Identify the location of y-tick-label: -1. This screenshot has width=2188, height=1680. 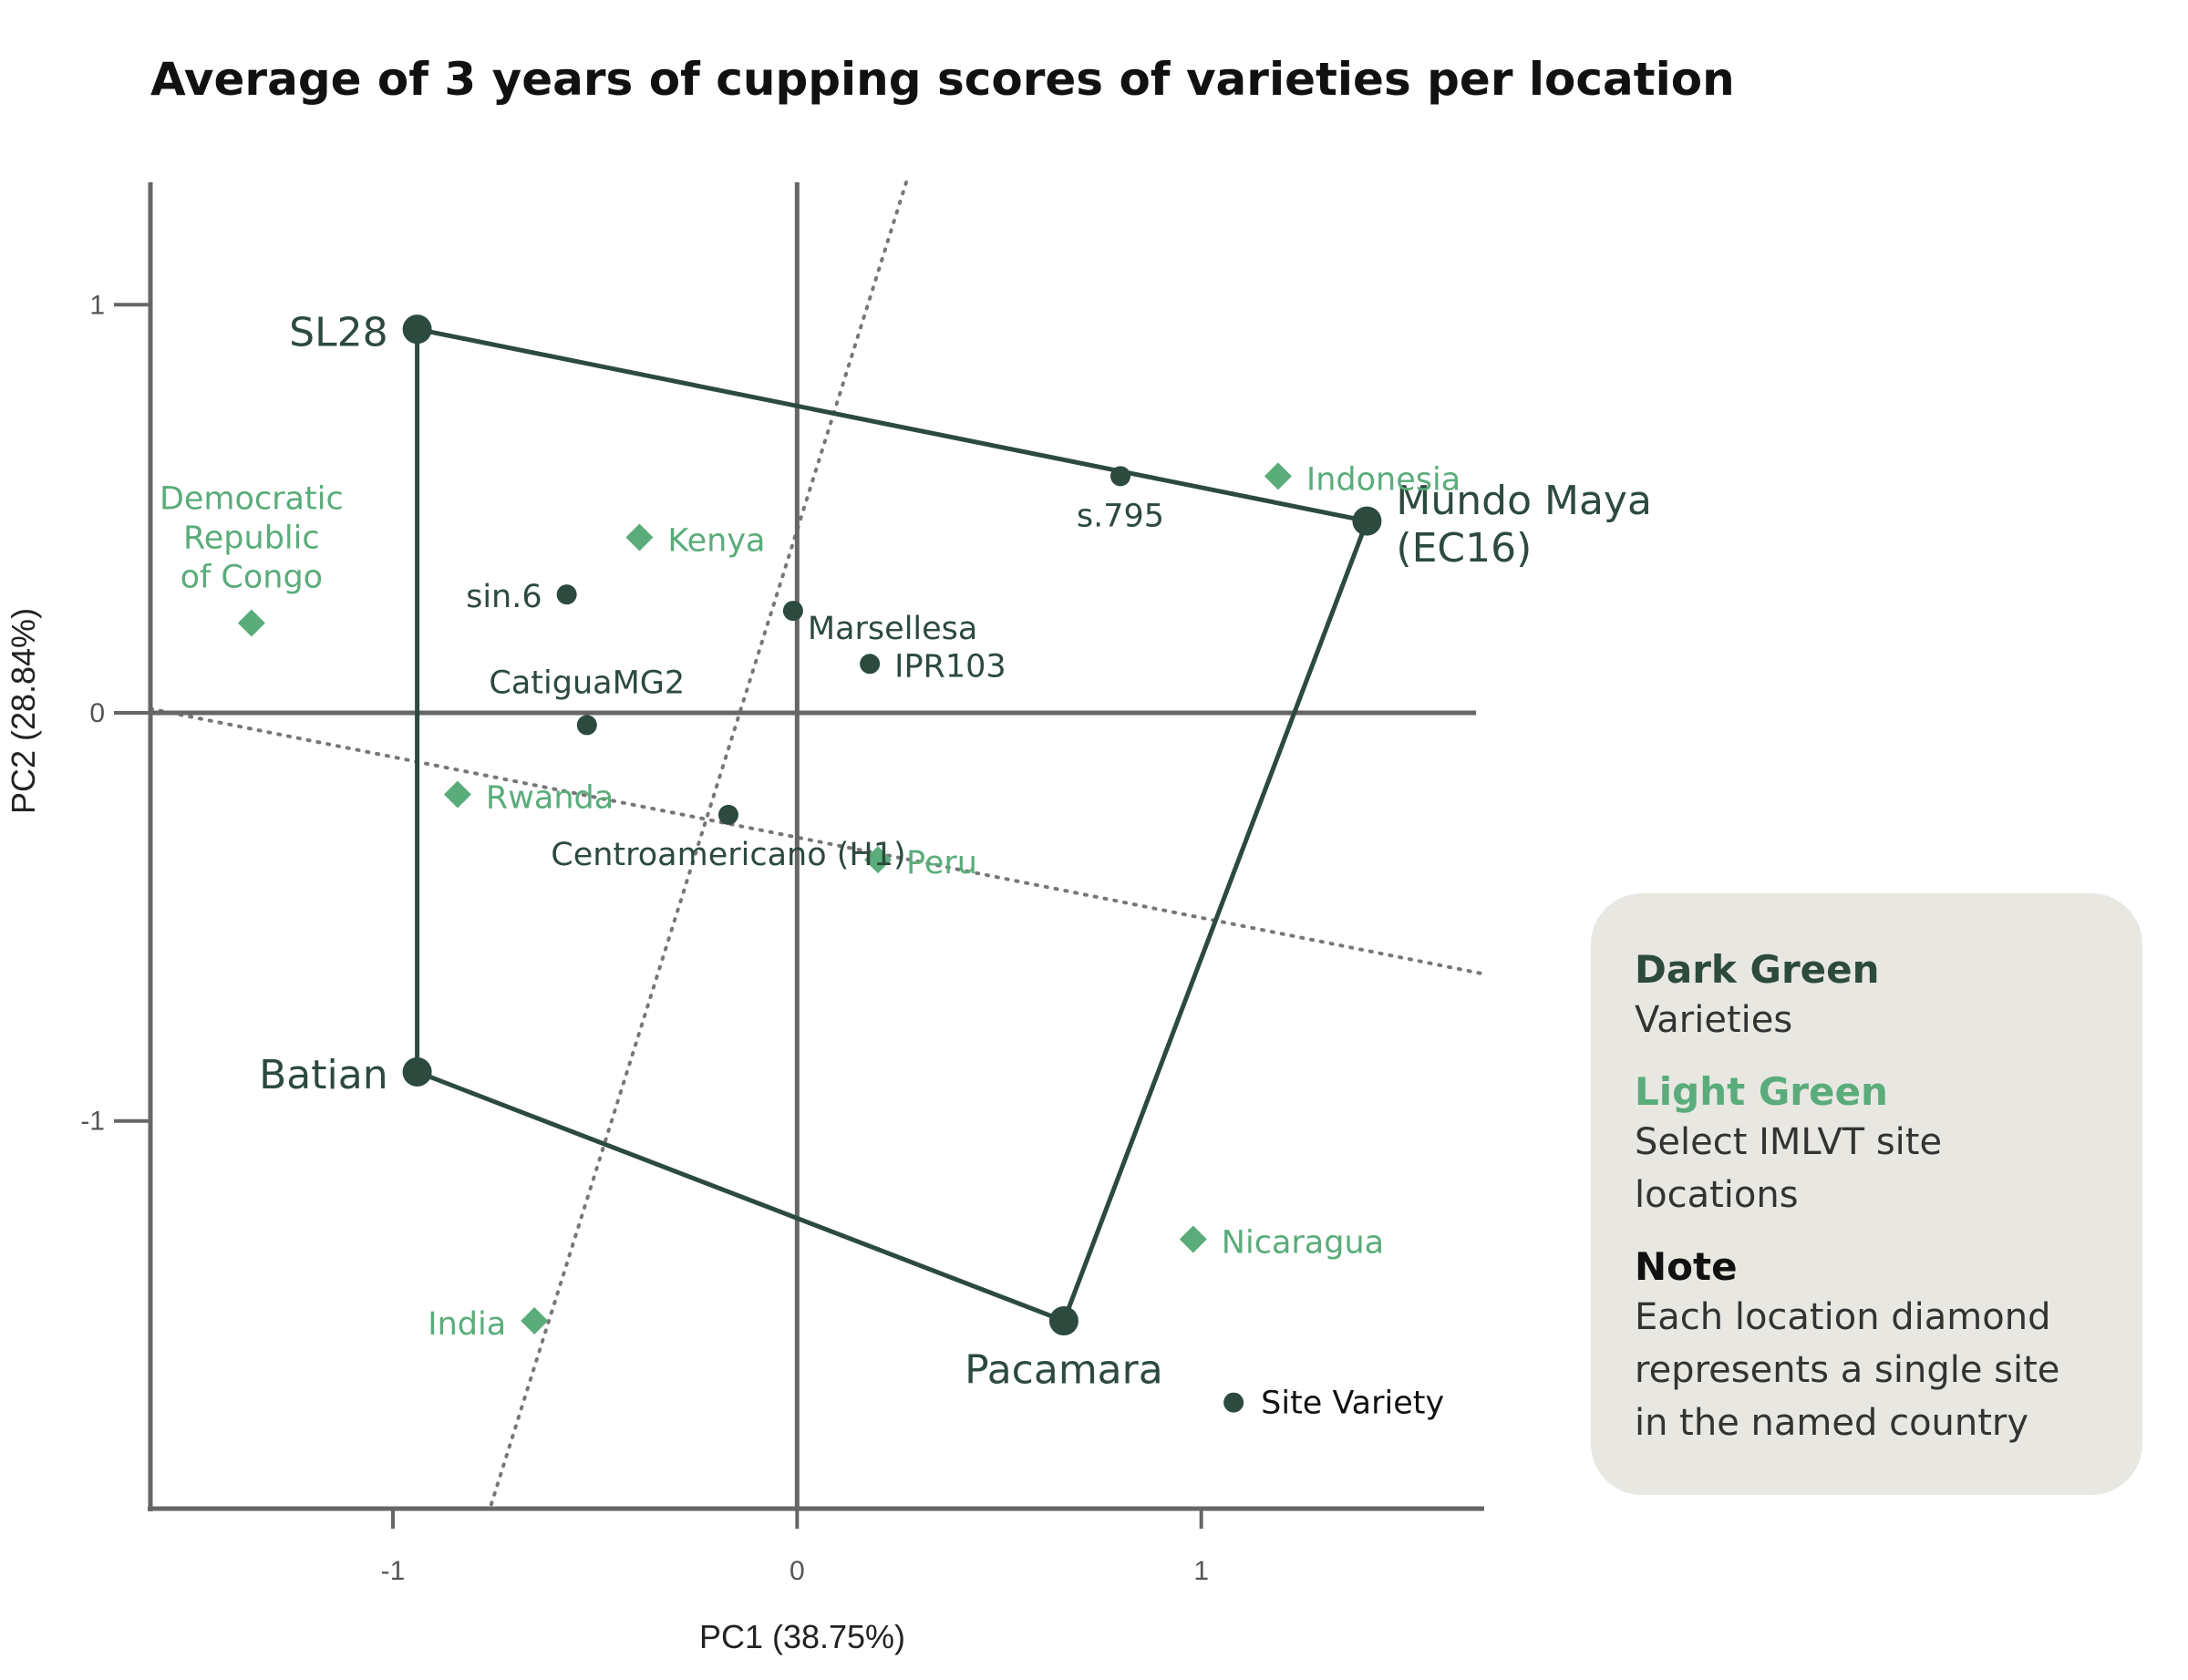
(92, 1122).